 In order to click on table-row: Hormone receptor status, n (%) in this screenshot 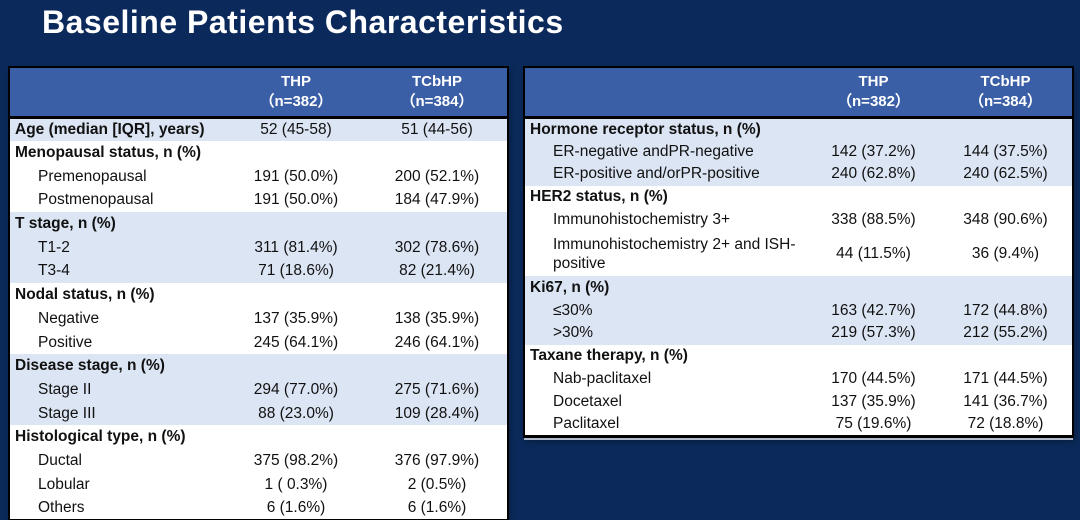, I will do `click(798, 129)`.